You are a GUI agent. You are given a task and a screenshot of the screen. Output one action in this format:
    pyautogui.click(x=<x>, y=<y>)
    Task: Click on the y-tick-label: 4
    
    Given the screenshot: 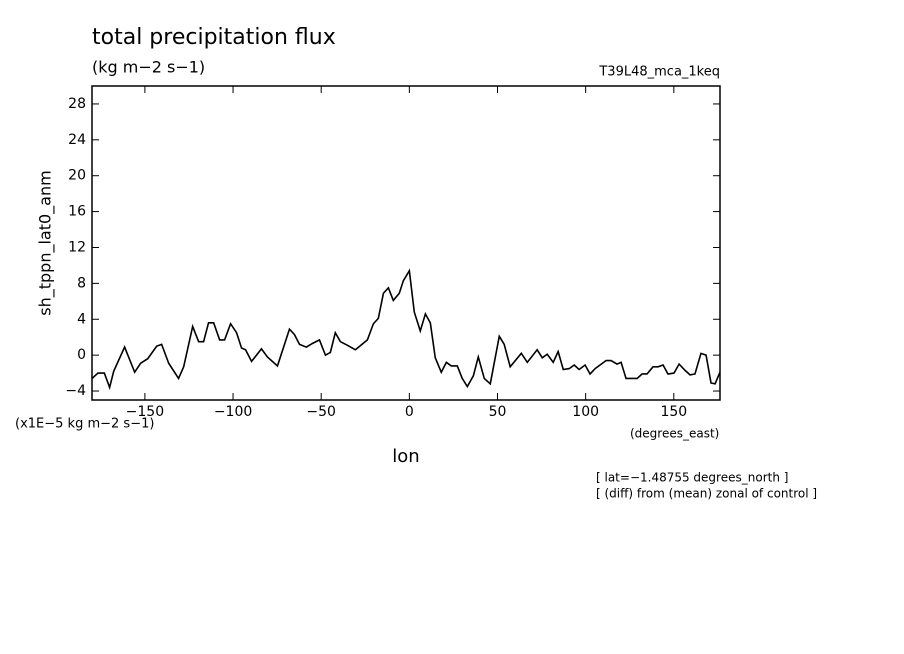 What is the action you would take?
    pyautogui.click(x=81, y=319)
    